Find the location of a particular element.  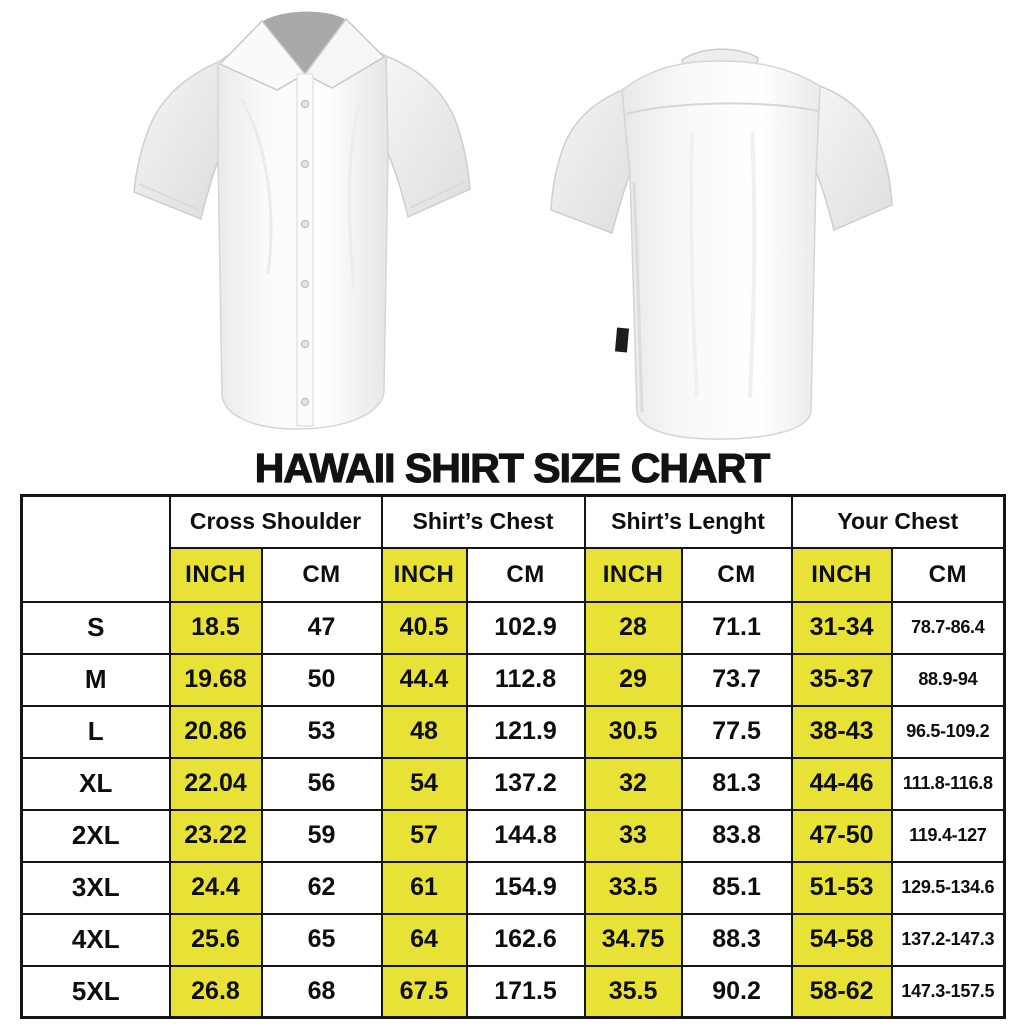

value-cell: 19.68 is located at coordinates (215, 679).